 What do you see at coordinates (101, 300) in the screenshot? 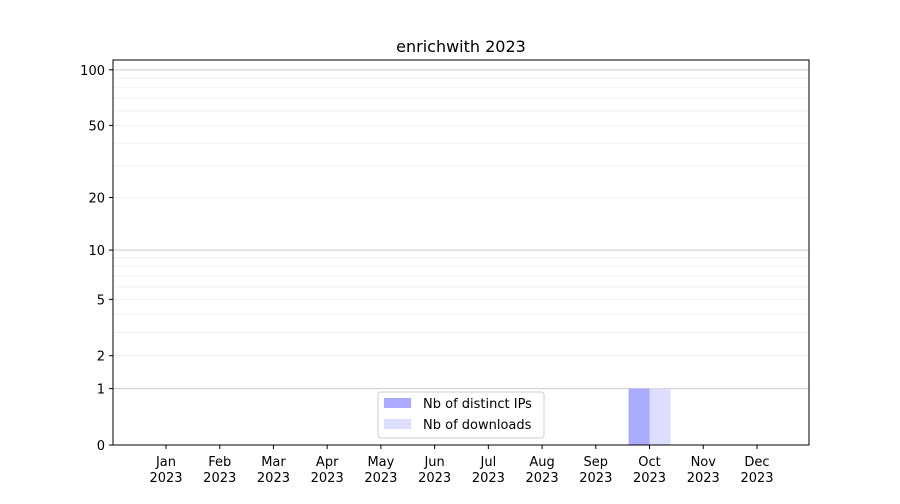
I see `y-tick-label: 5` at bounding box center [101, 300].